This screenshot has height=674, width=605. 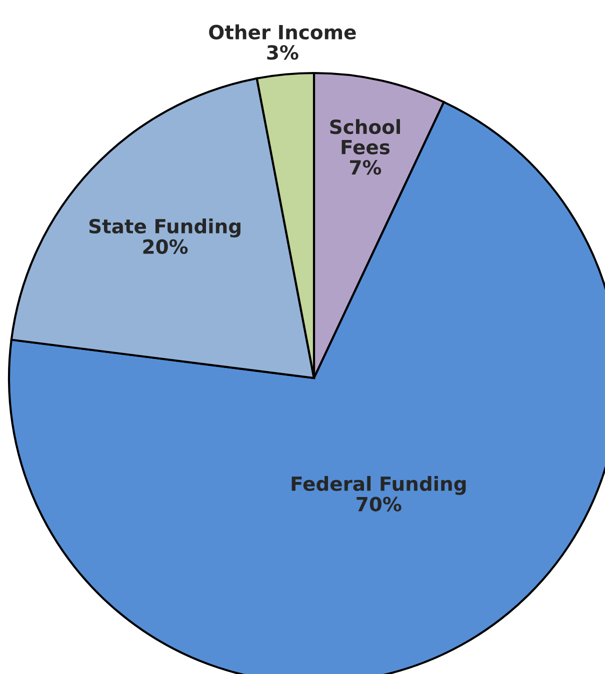 I want to click on data-label: 20%, so click(x=165, y=246).